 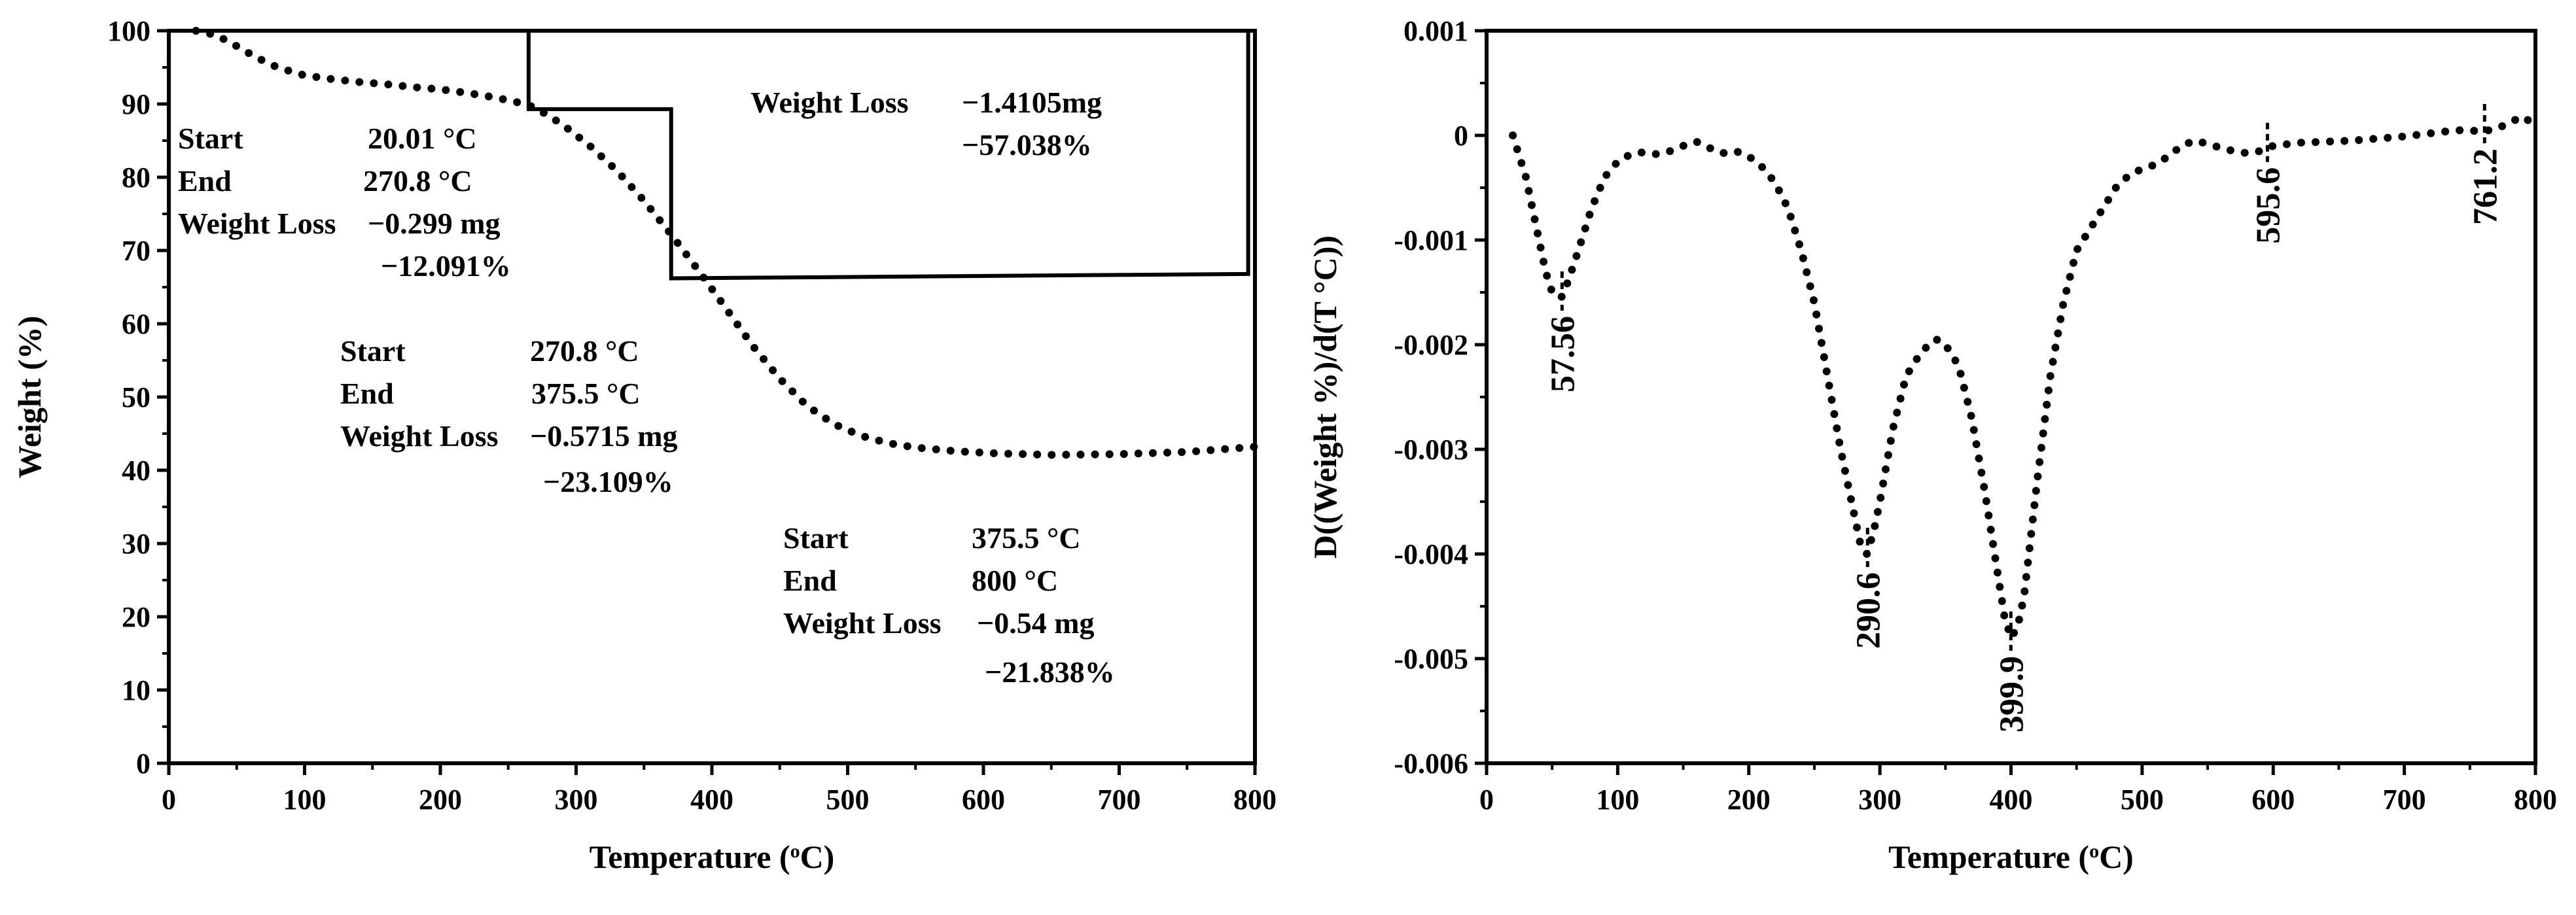 I want to click on y-tick-label: 10, so click(x=136, y=690).